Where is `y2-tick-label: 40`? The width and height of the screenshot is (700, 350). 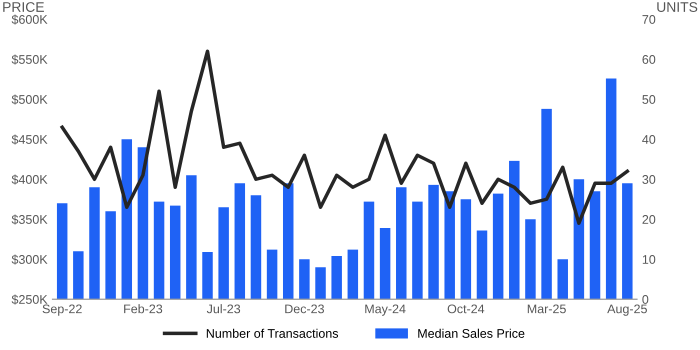
y2-tick-label: 40 is located at coordinates (649, 139).